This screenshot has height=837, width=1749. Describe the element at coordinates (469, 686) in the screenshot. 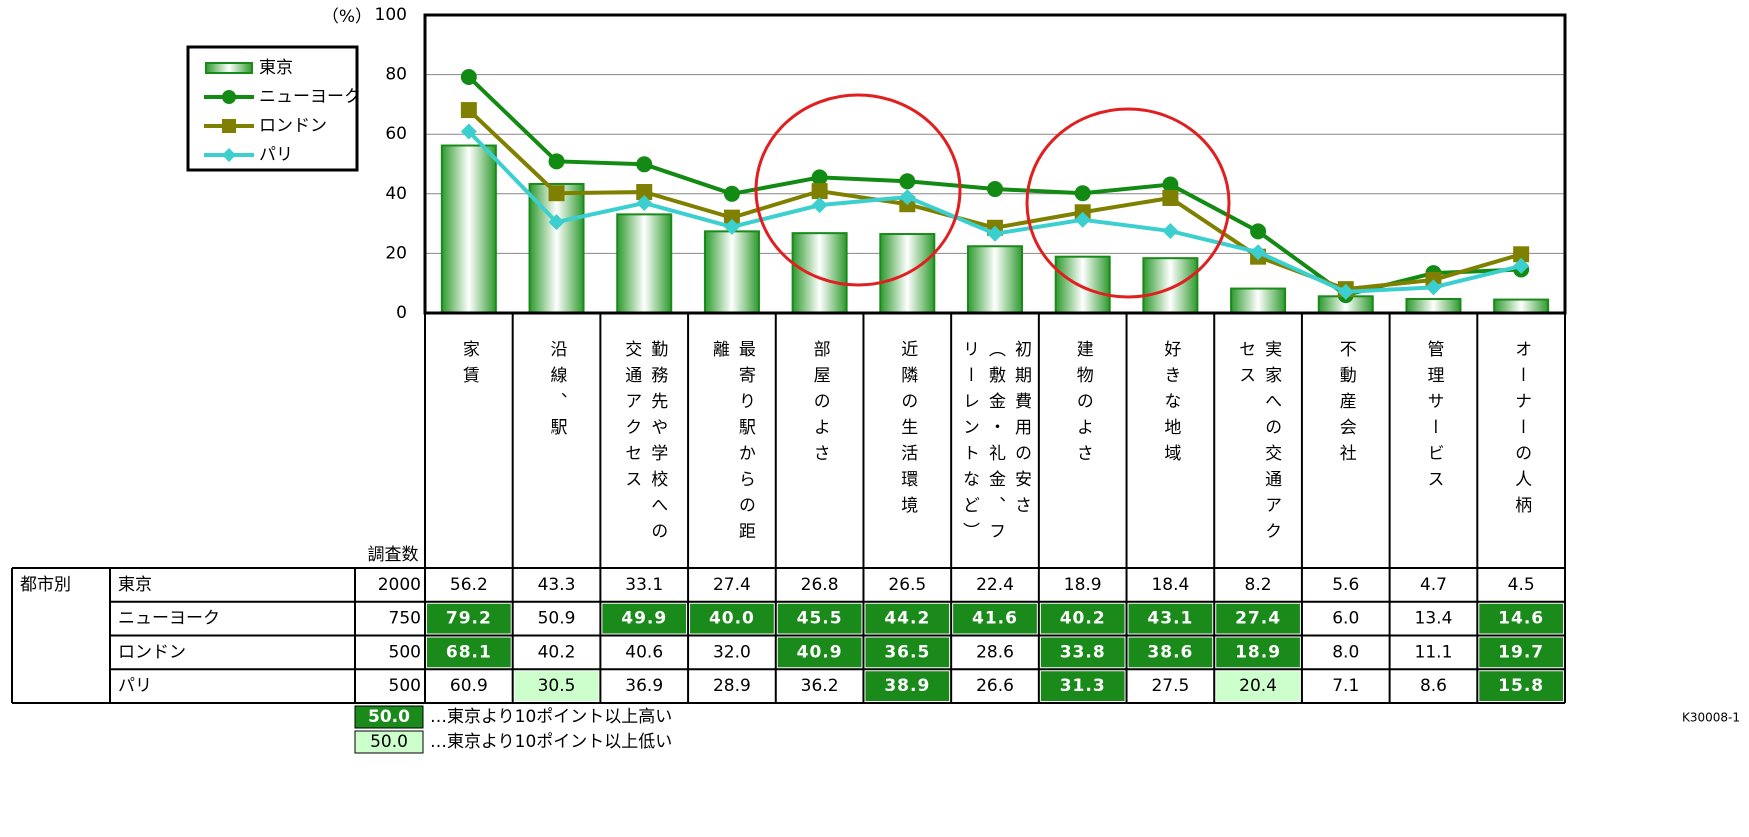

I see `cell-value: 60.9` at that location.